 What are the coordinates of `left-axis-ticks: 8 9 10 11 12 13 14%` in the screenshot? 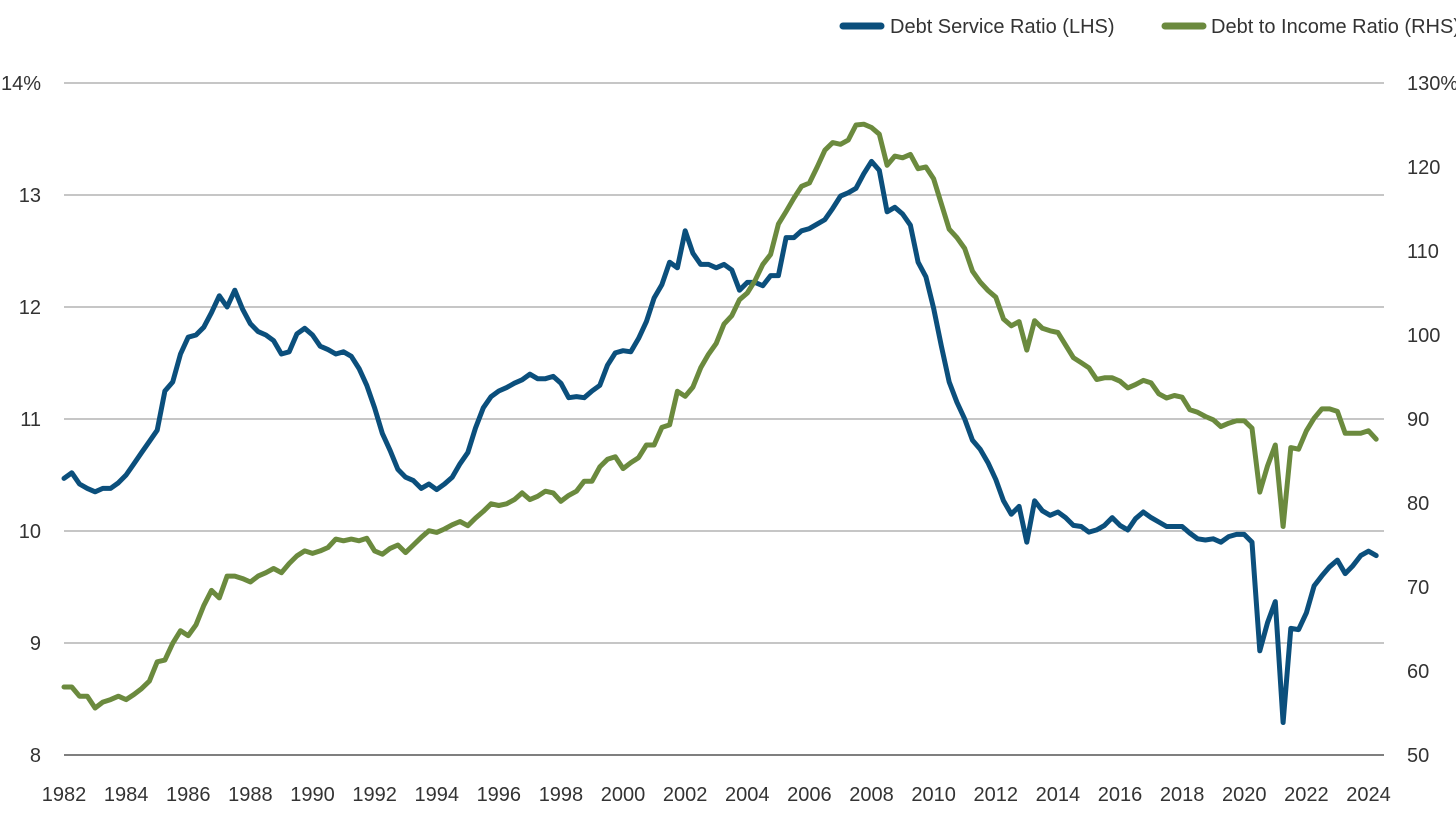 It's located at (21, 420).